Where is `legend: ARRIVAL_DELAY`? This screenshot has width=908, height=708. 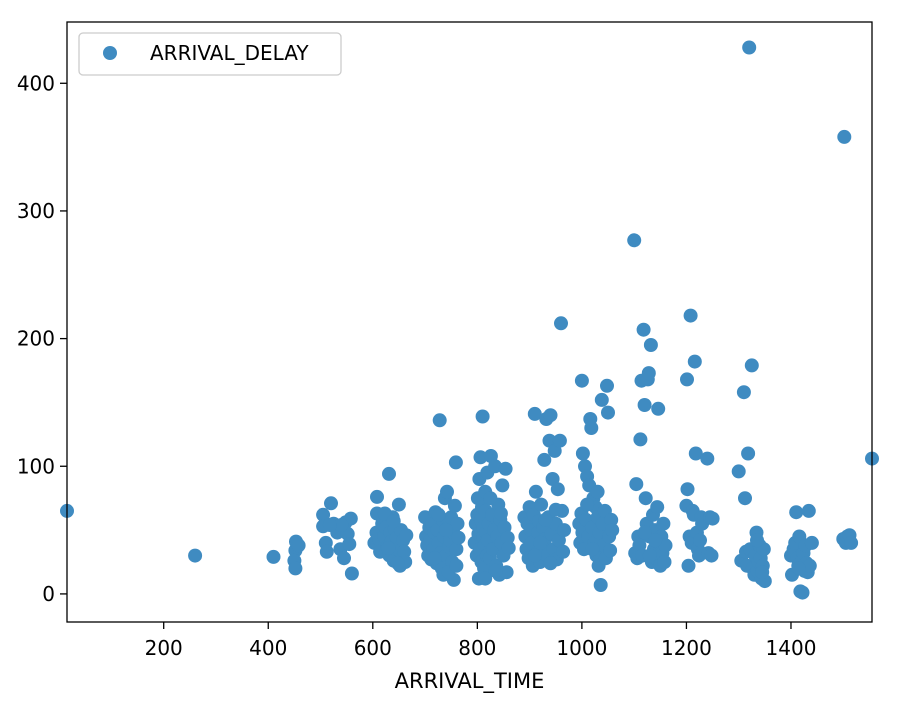 legend: ARRIVAL_DELAY is located at coordinates (210, 54).